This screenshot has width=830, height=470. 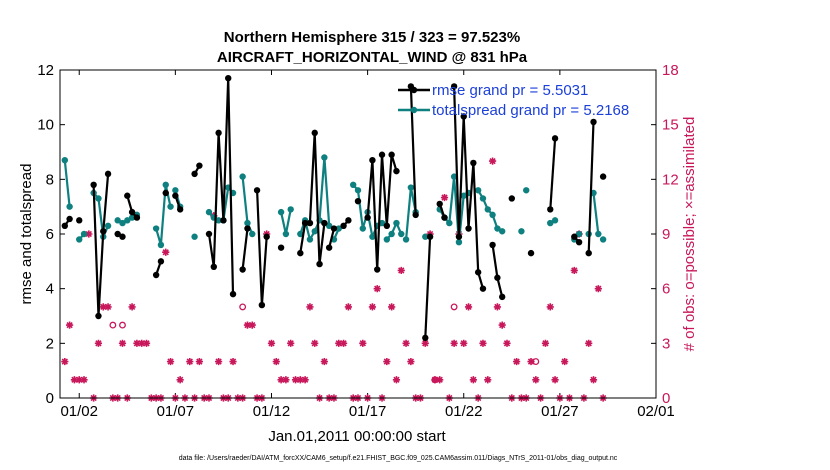 What do you see at coordinates (670, 70) in the screenshot?
I see `y-right-tick-label: 18` at bounding box center [670, 70].